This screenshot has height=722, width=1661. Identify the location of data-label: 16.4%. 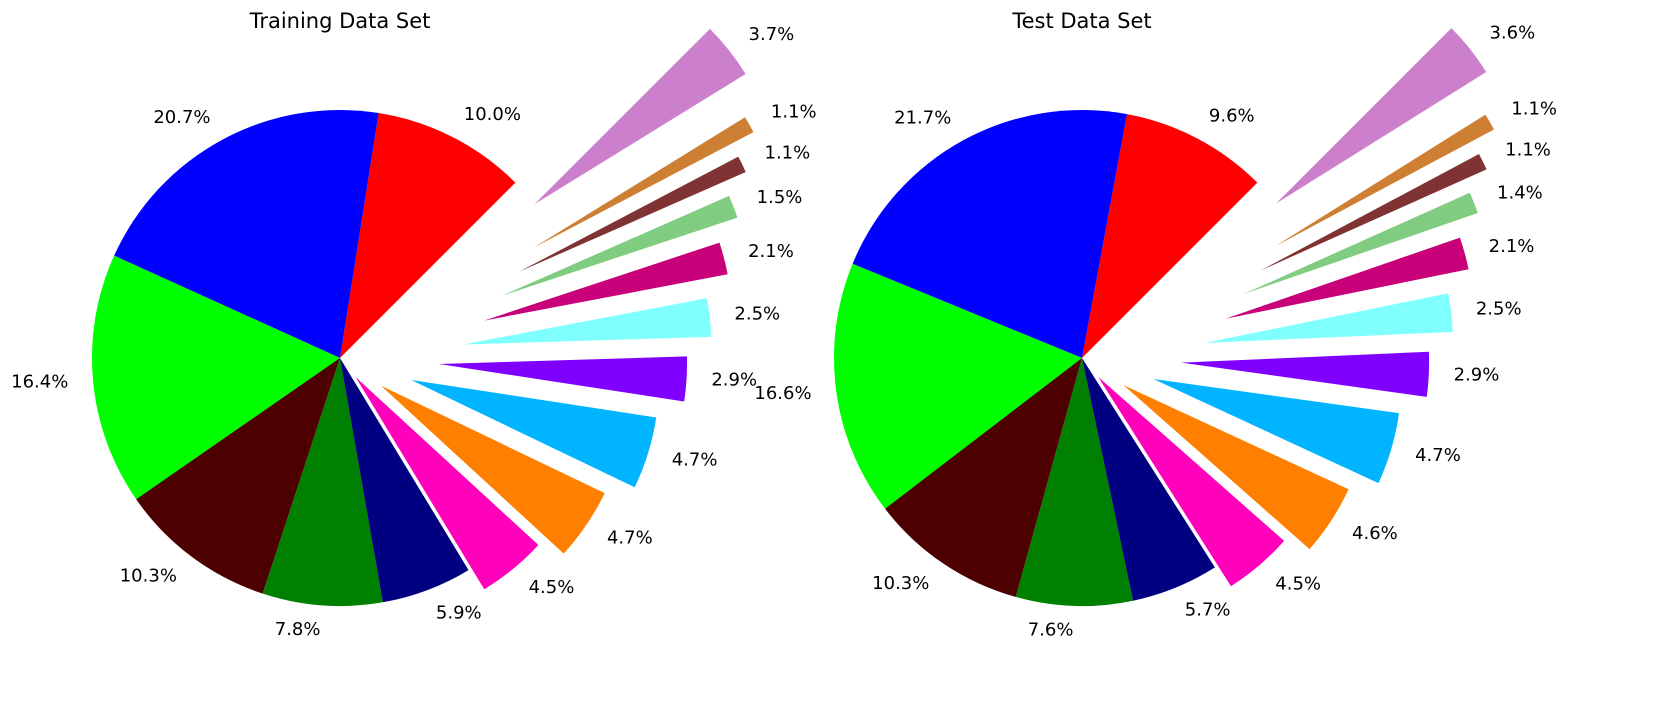
(39, 382).